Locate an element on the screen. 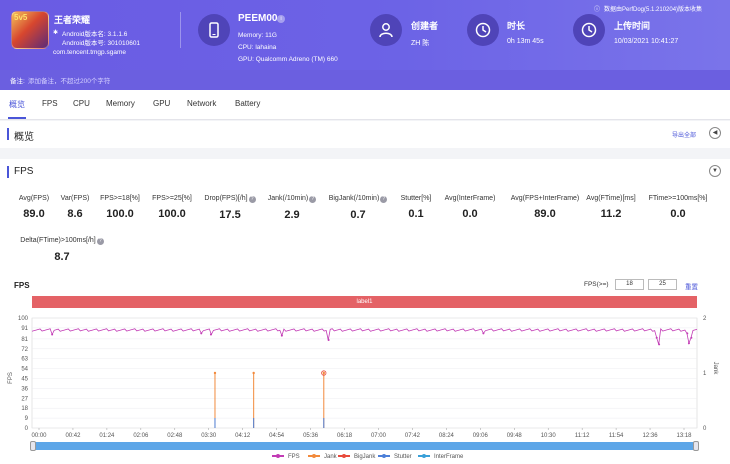 The width and height of the screenshot is (730, 464). legend-item: InterFrame is located at coordinates (440, 457).